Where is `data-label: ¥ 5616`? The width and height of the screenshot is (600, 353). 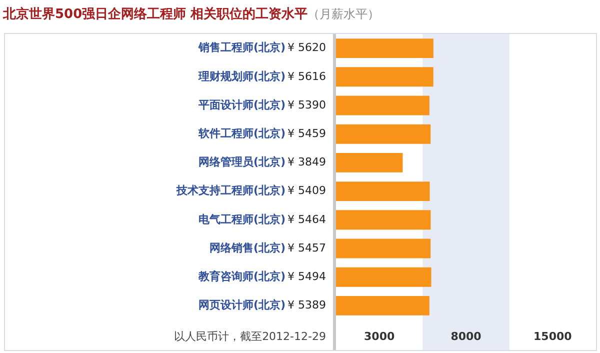 data-label: ¥ 5616 is located at coordinates (307, 76).